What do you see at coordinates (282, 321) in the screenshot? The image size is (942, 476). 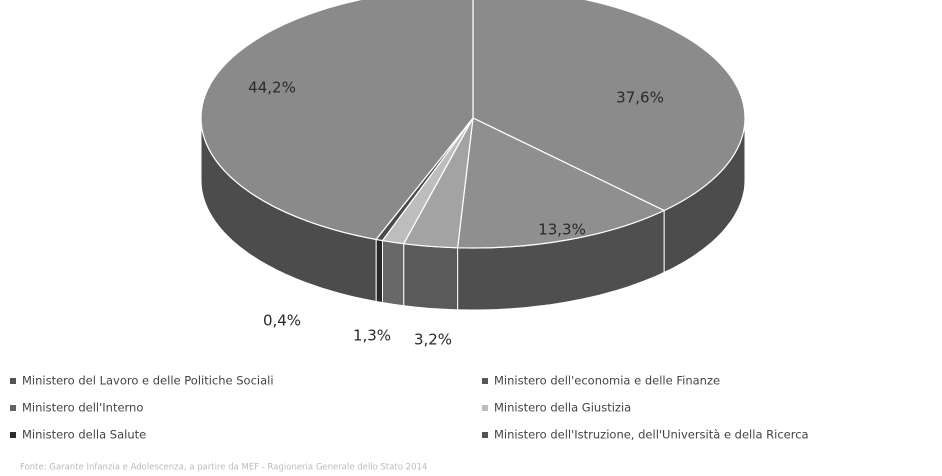 I see `data-label: 0,4%` at bounding box center [282, 321].